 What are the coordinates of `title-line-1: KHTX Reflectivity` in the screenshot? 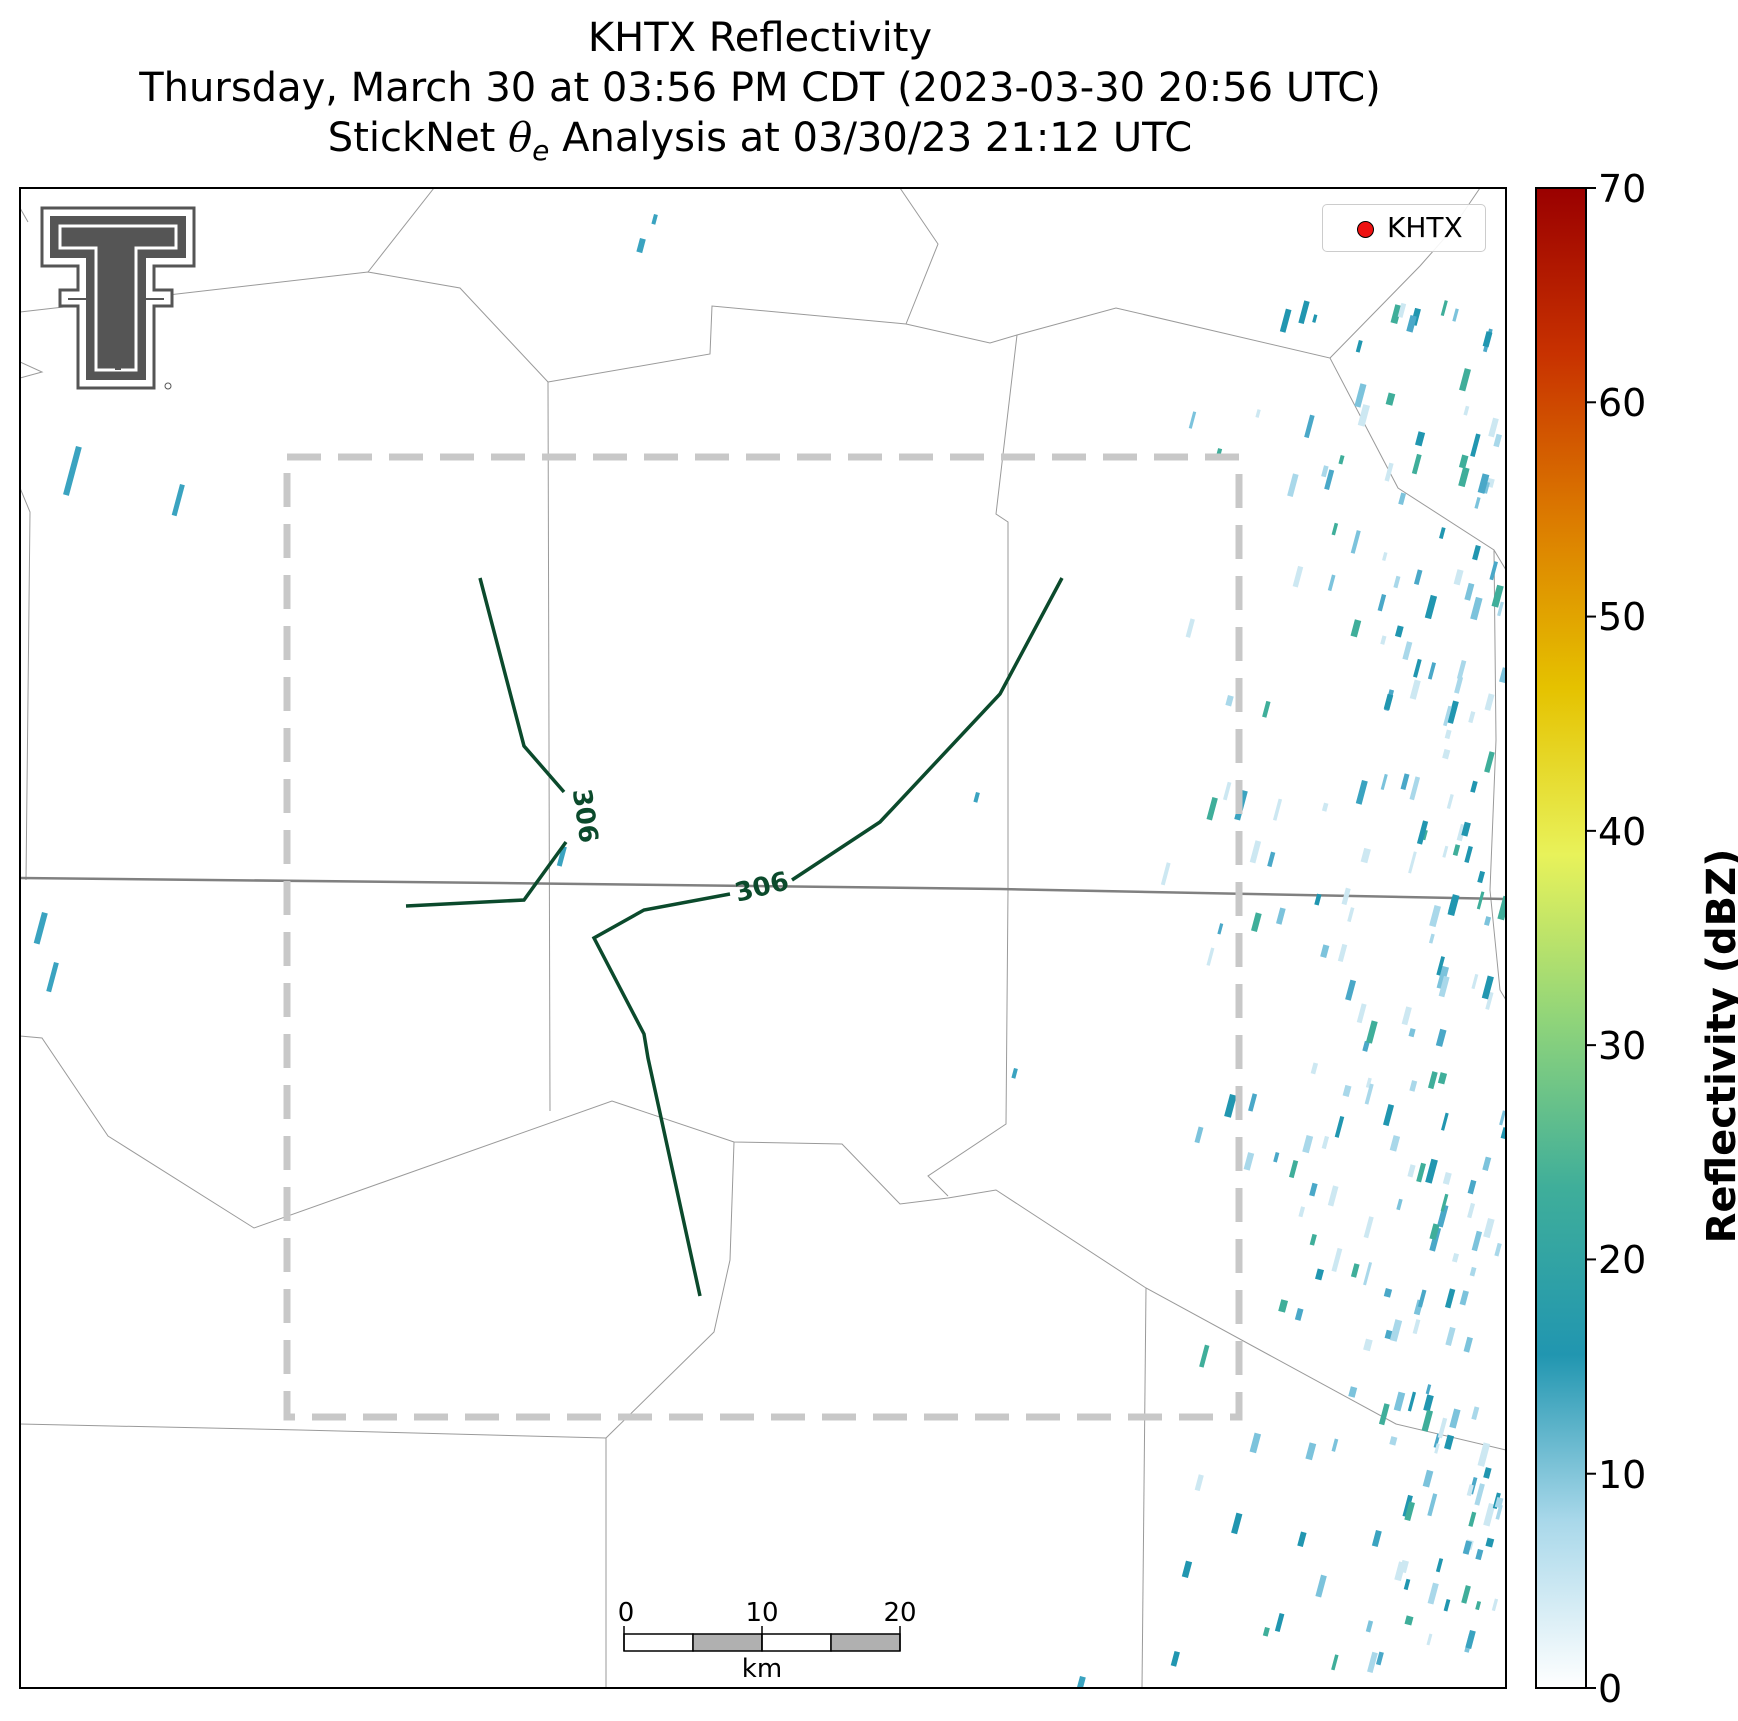 It's located at (760, 38).